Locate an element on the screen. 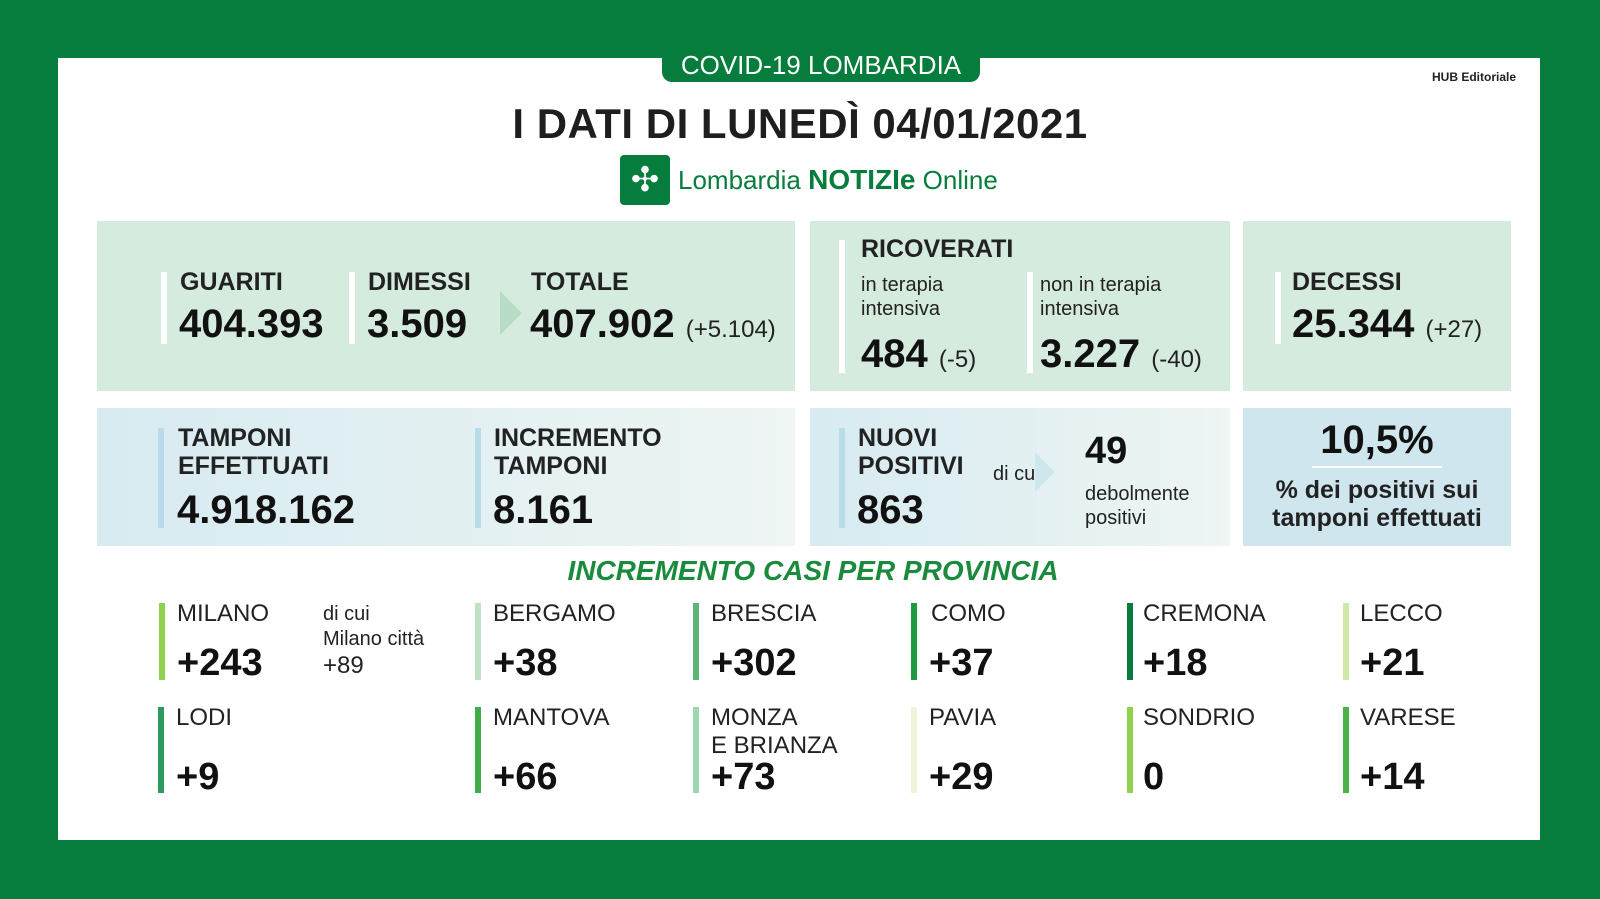 The image size is (1600, 899). arrow-right-icon is located at coordinates (1045, 472).